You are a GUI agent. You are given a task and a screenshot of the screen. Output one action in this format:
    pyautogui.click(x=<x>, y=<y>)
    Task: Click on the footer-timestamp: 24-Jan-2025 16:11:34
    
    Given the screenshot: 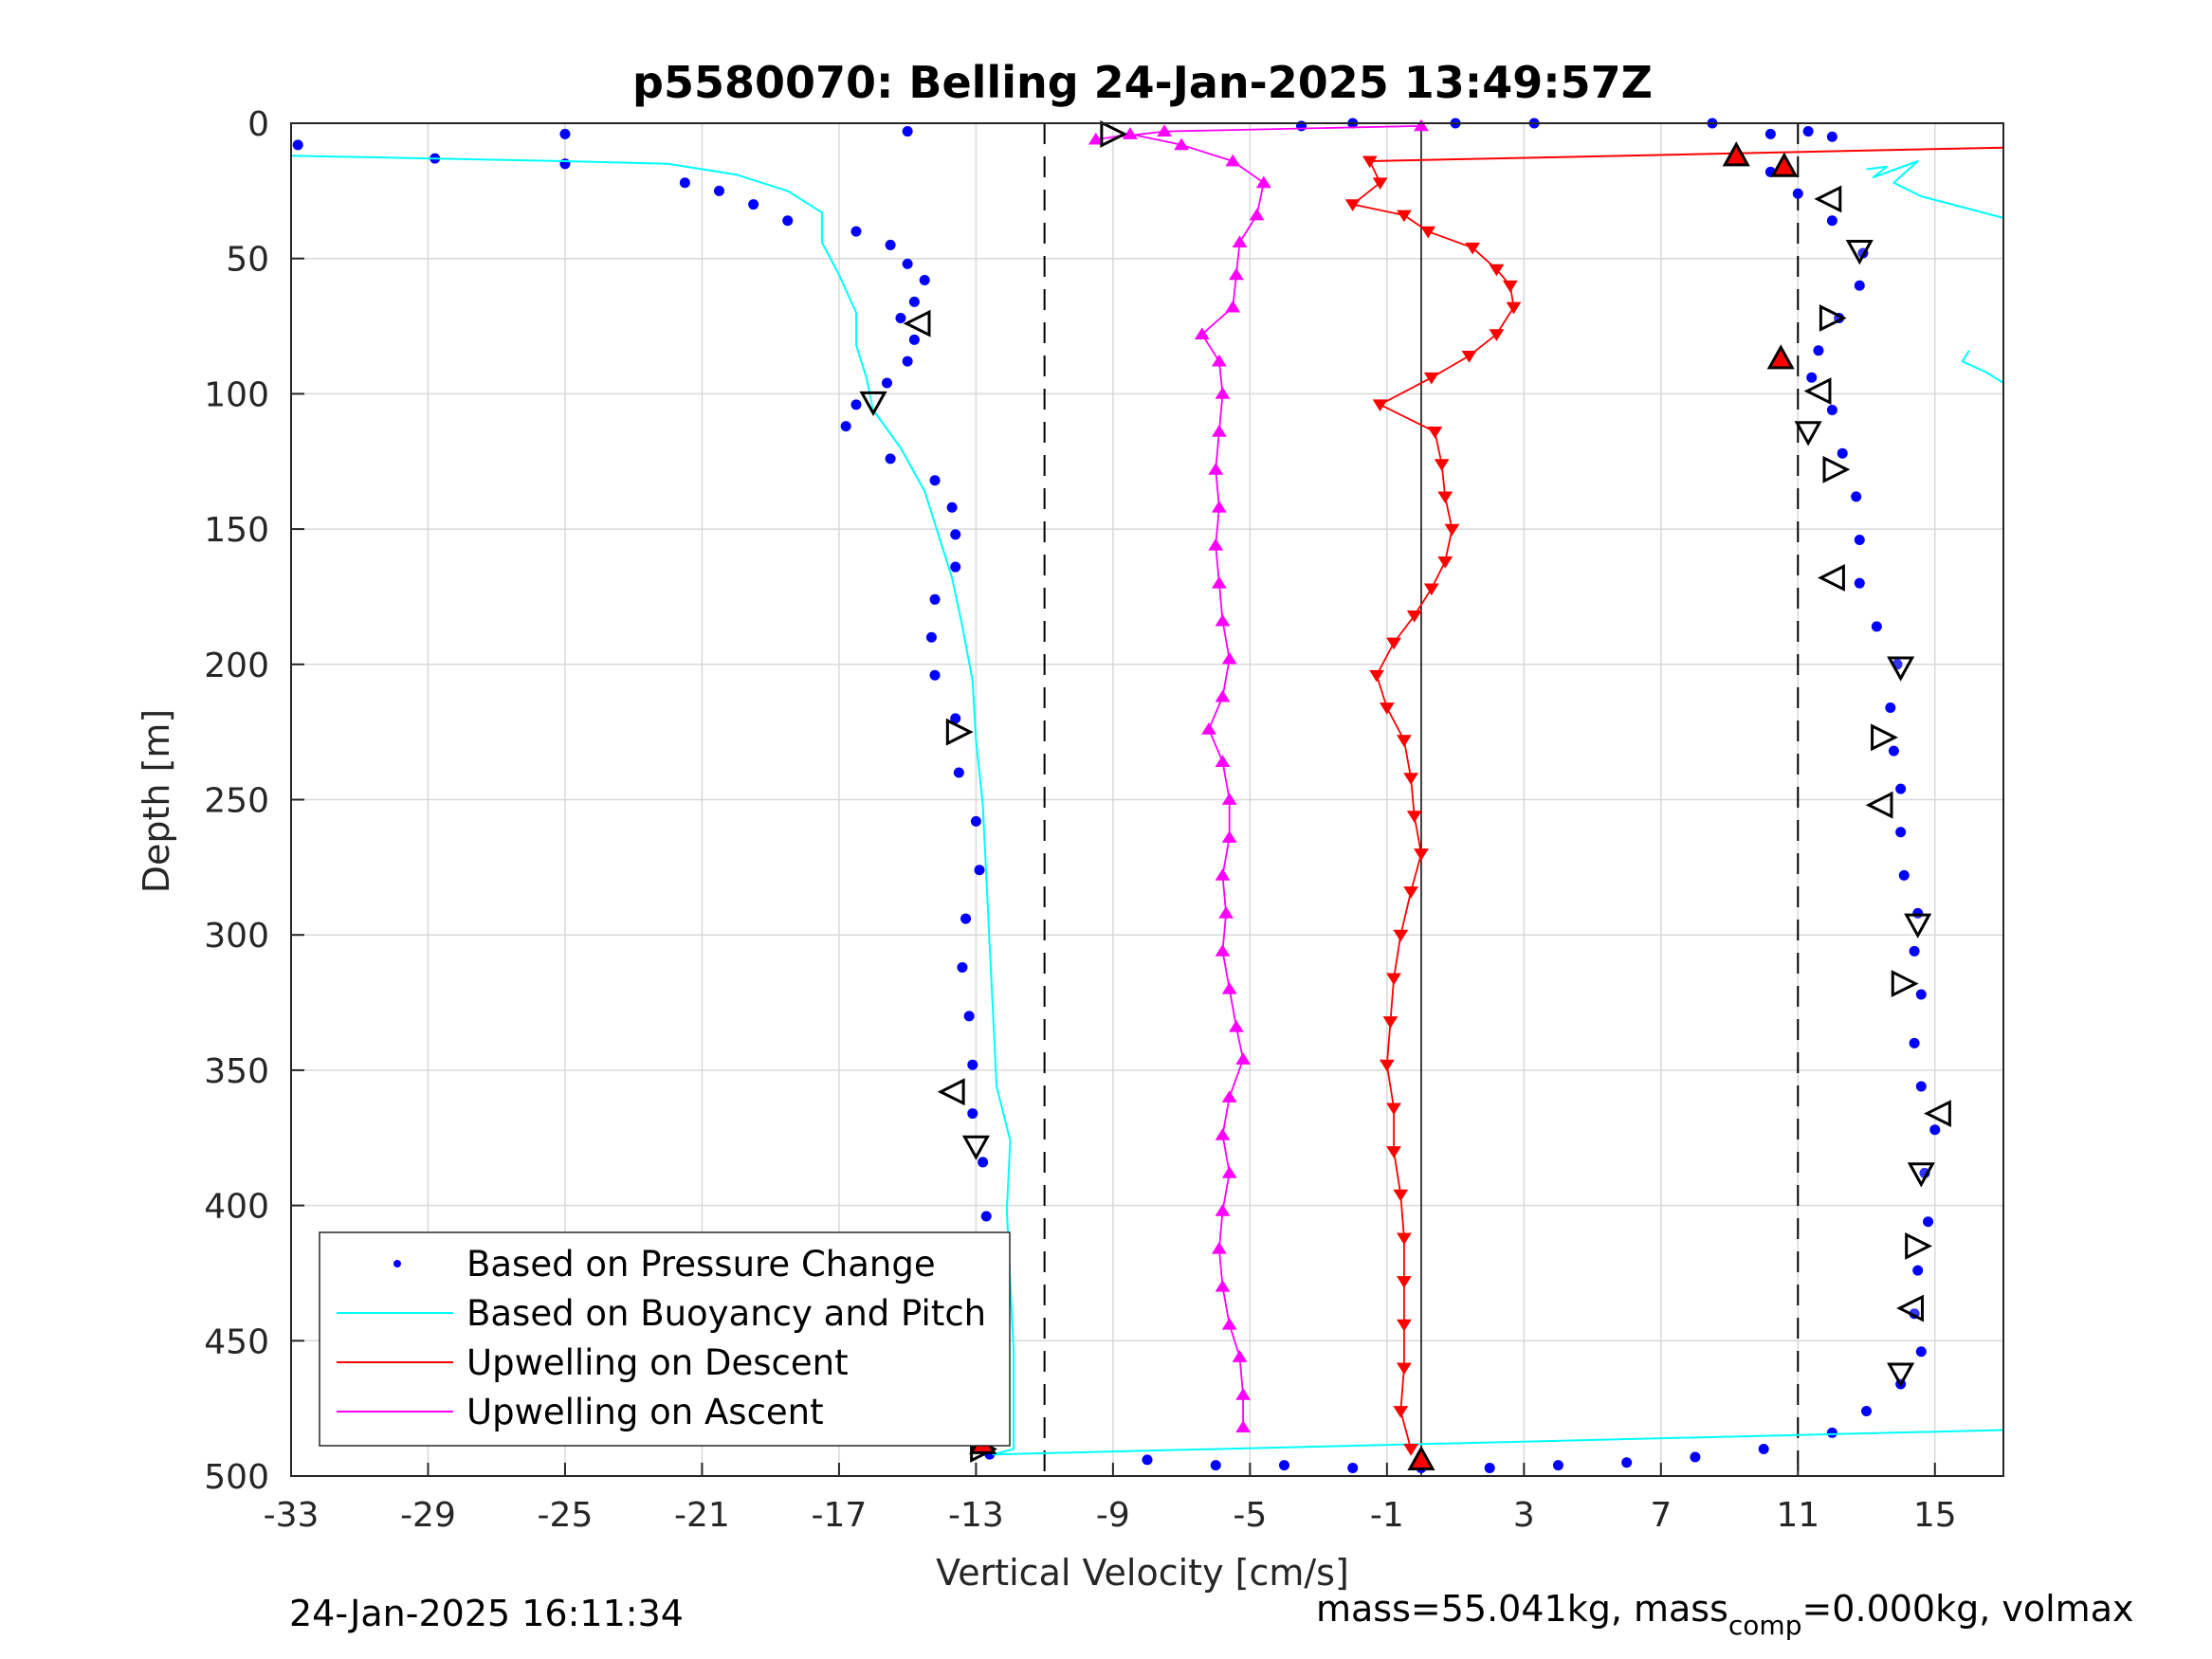 What is the action you would take?
    pyautogui.click(x=486, y=1613)
    